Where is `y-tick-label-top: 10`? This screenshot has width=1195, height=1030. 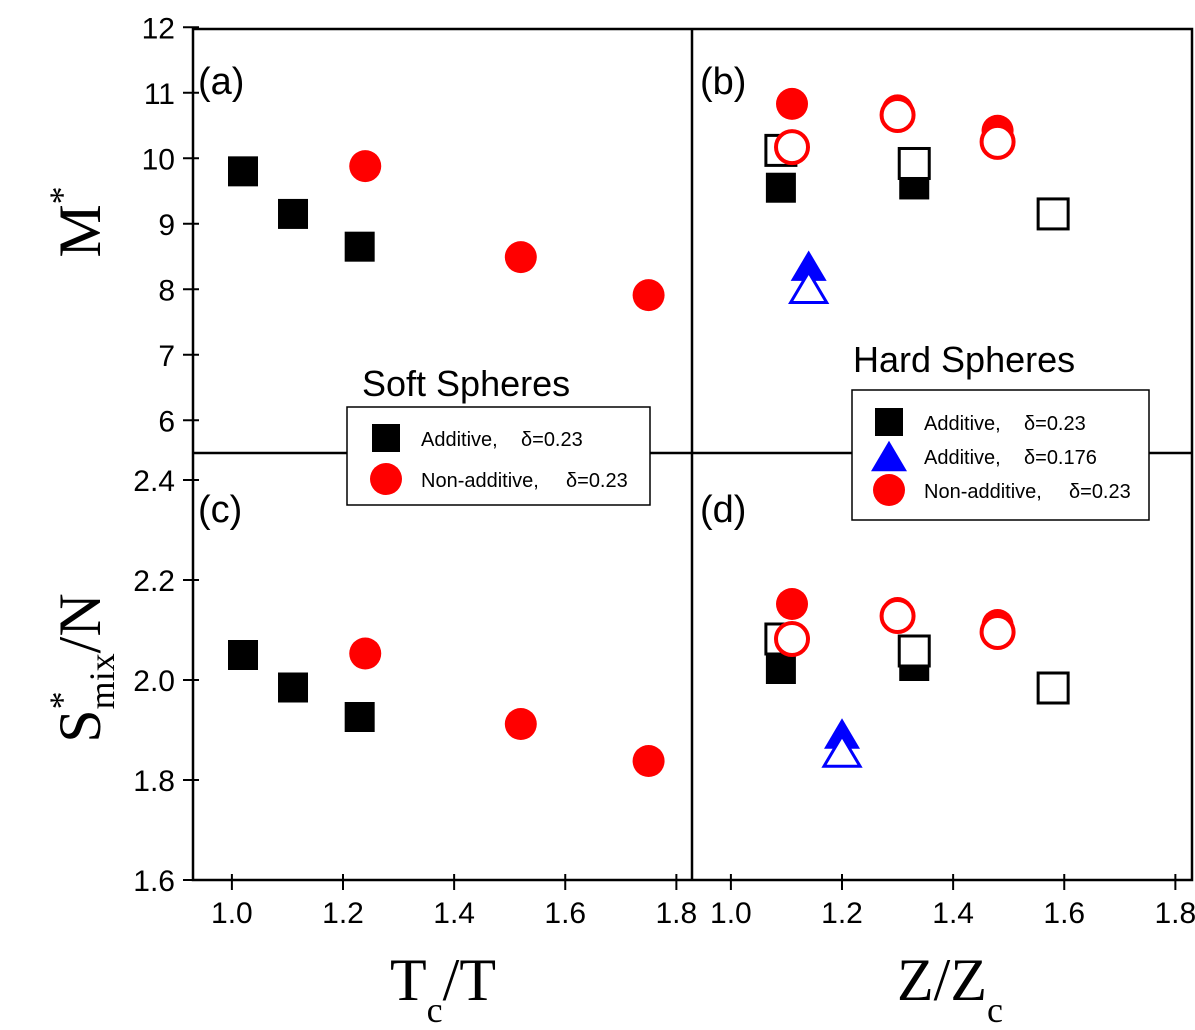 y-tick-label-top: 10 is located at coordinates (158, 159).